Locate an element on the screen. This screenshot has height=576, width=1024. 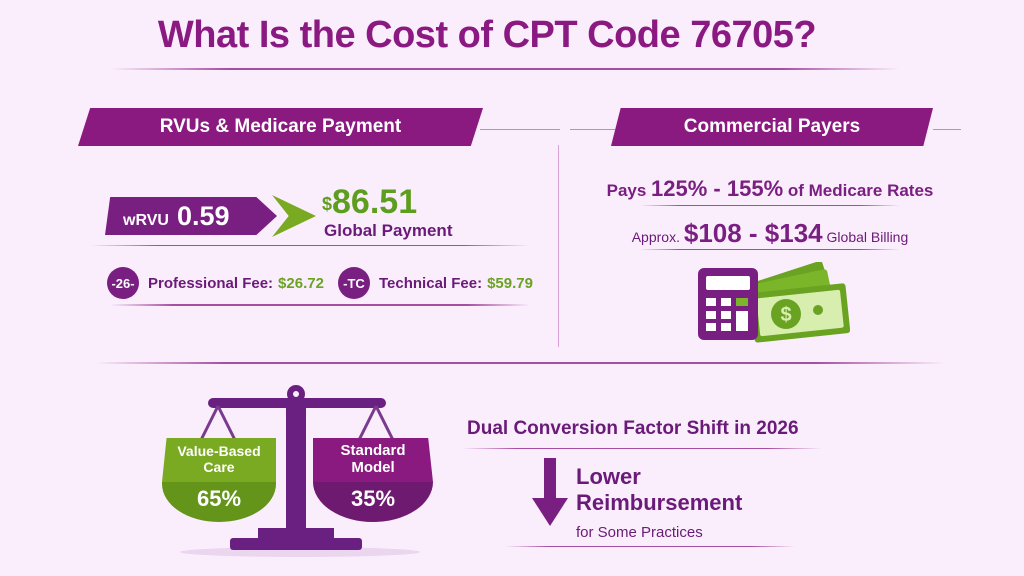
technical-fee-label: Technical Fee: is located at coordinates (431, 283).